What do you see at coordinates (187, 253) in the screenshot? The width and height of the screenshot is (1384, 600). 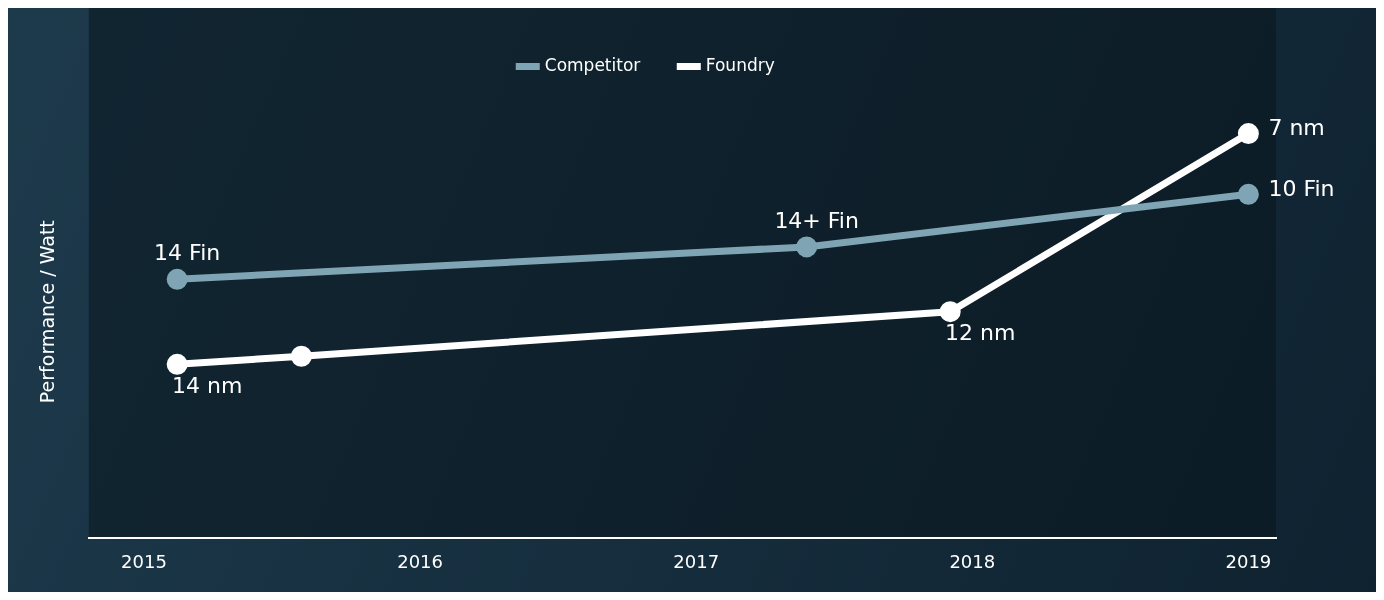 I see `annotation: 14 Fin` at bounding box center [187, 253].